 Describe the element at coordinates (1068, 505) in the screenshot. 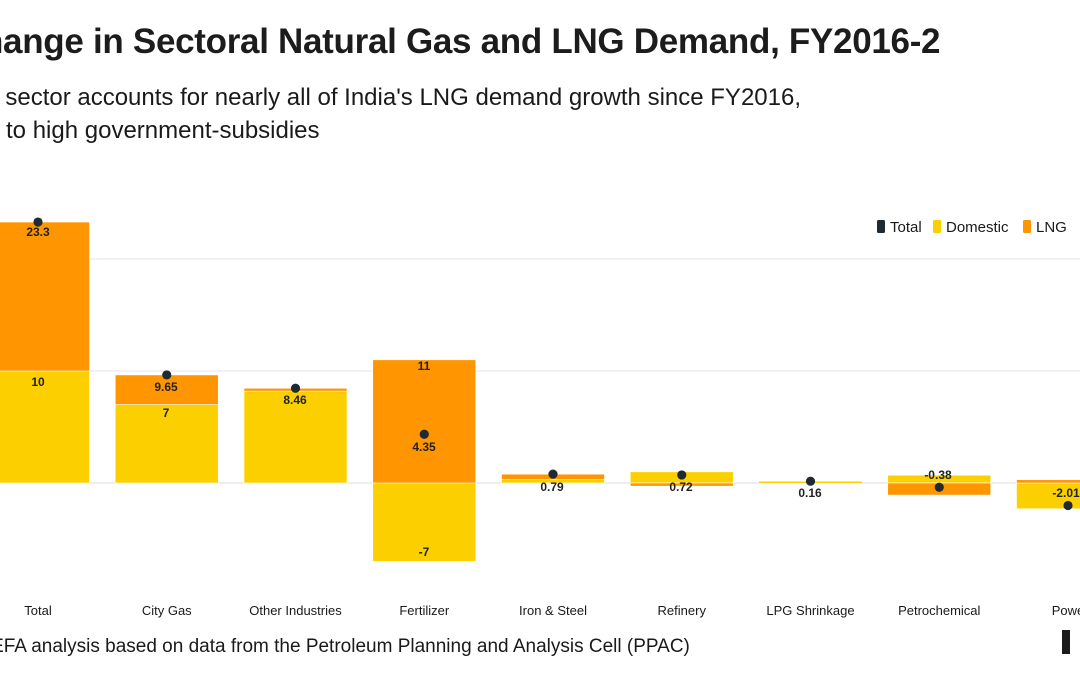

I see `marker-total-powe` at that location.